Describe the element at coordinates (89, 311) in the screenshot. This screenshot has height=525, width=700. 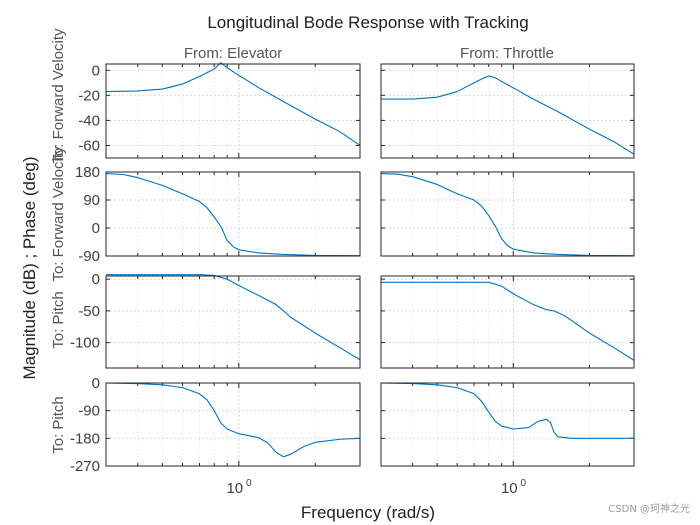
I see `y-tick-label: -50` at that location.